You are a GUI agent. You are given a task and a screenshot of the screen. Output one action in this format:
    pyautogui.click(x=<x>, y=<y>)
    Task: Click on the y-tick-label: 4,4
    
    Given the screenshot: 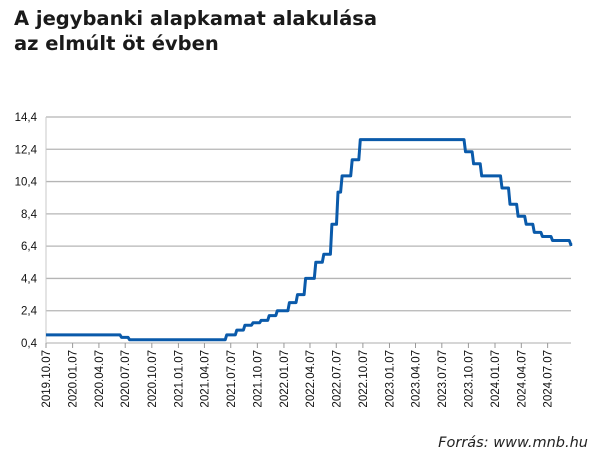 What is the action you would take?
    pyautogui.click(x=29, y=279)
    